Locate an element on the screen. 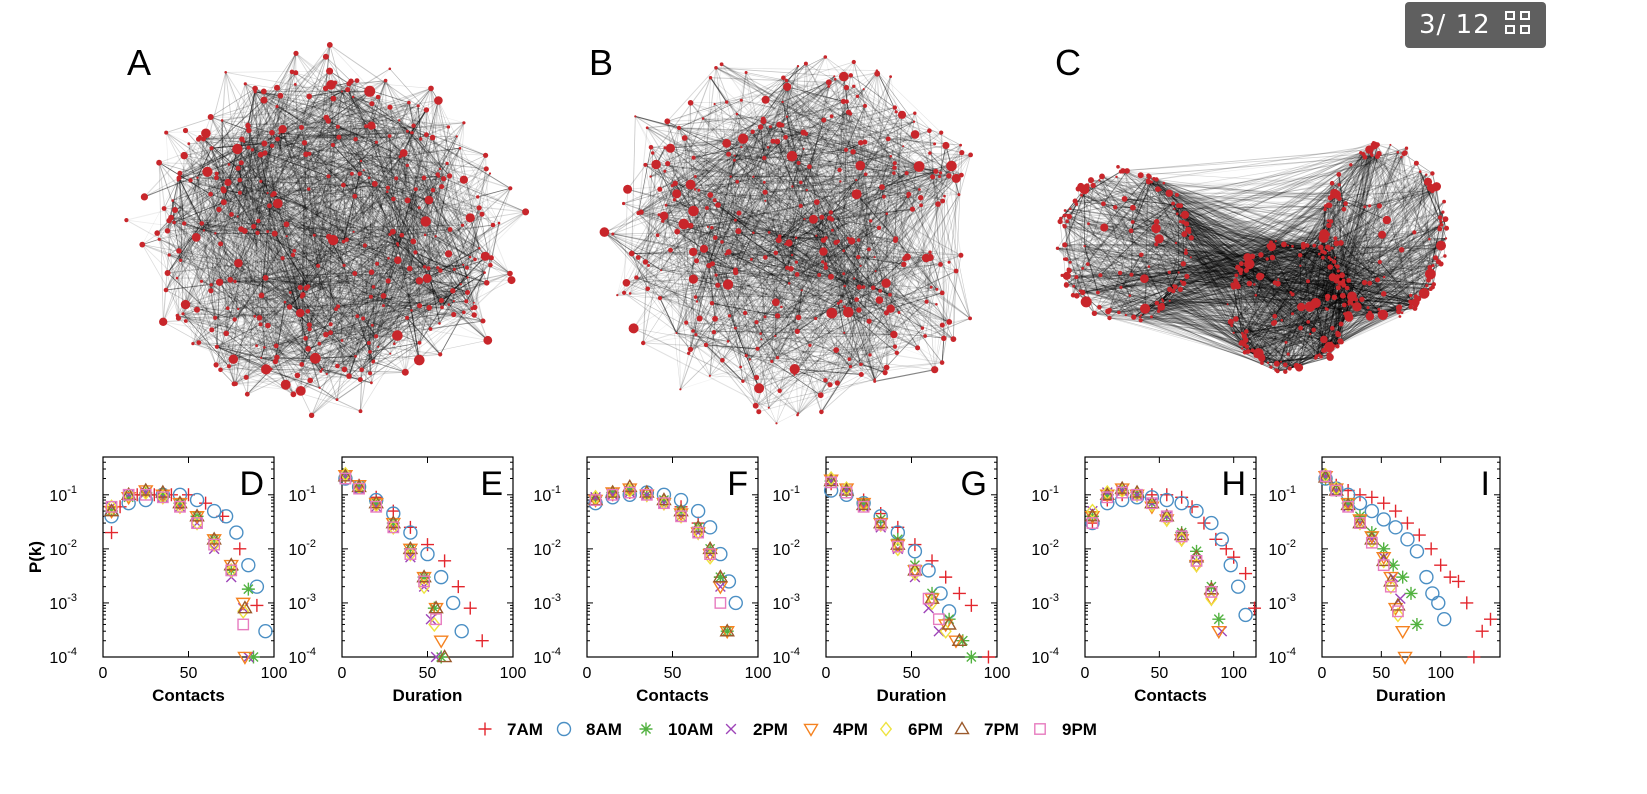 This screenshot has height=794, width=1647. network-edges is located at coordinates (326, 230).